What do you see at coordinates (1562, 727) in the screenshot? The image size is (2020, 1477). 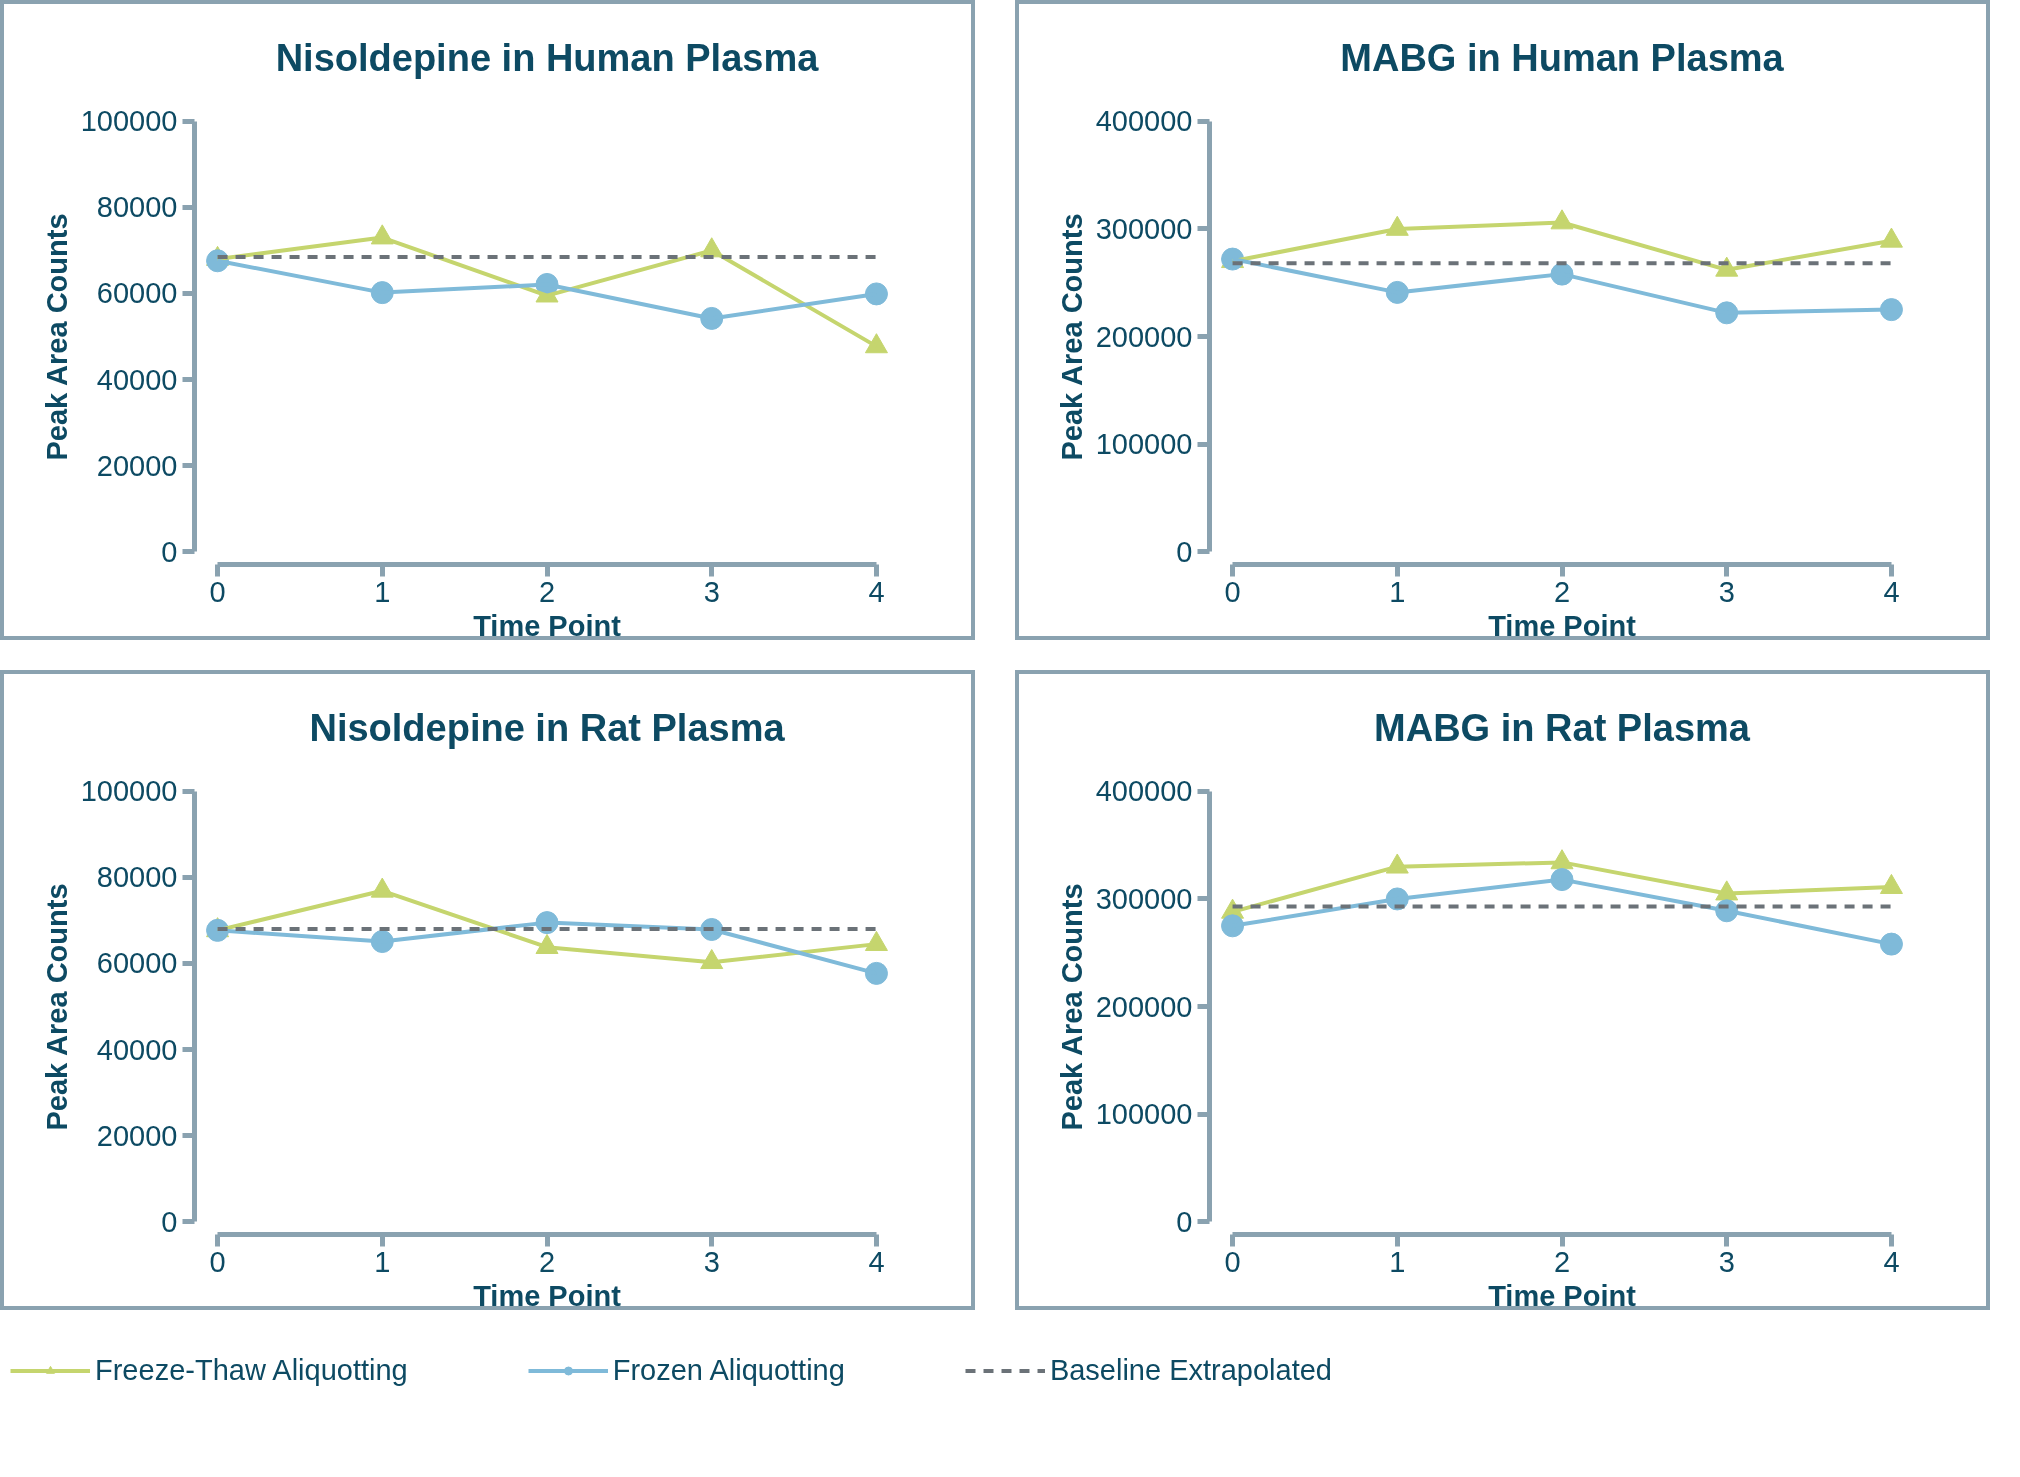 I see `chart-title: MABG in Rat Plasma` at bounding box center [1562, 727].